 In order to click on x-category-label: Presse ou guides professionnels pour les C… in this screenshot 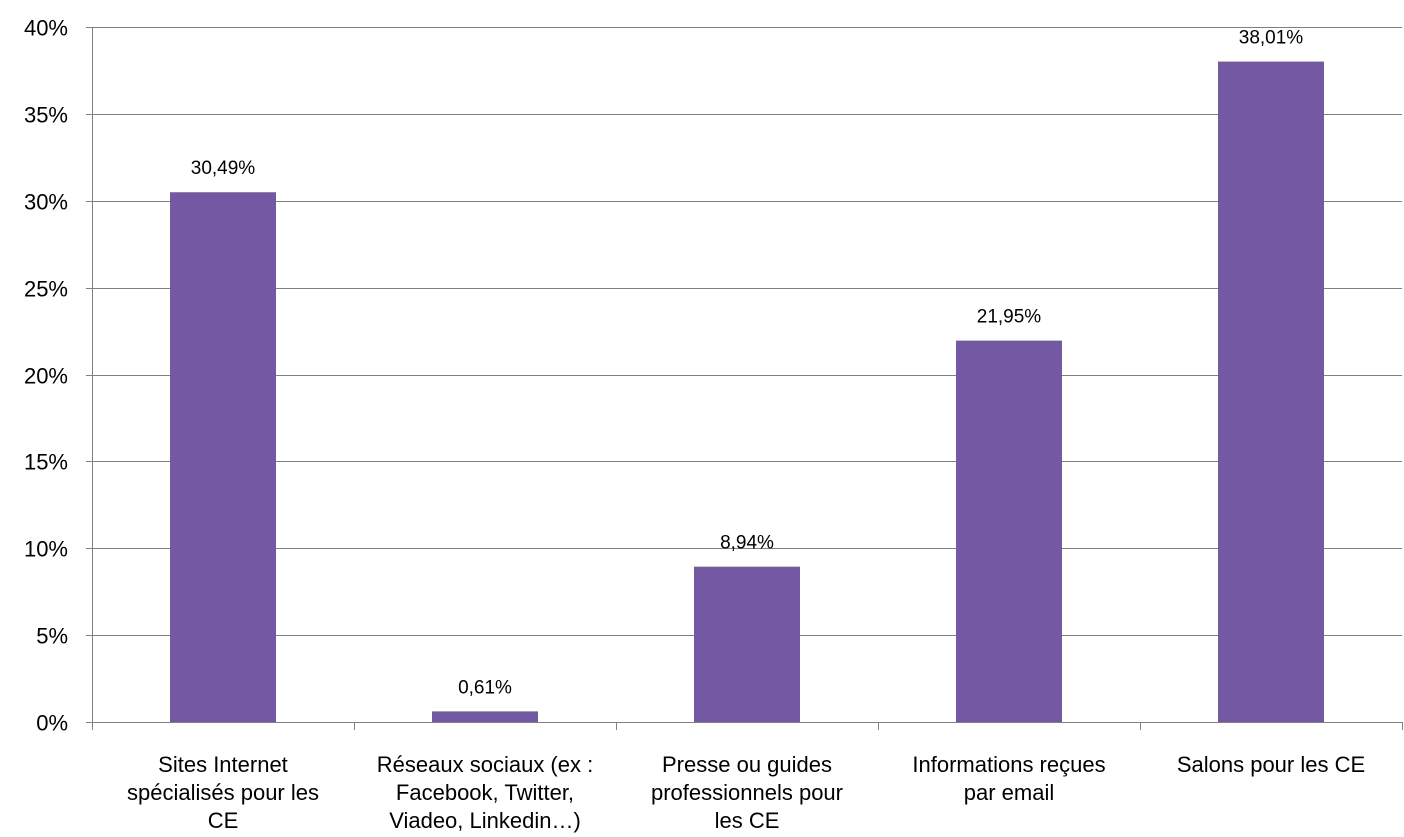, I will do `click(747, 792)`.